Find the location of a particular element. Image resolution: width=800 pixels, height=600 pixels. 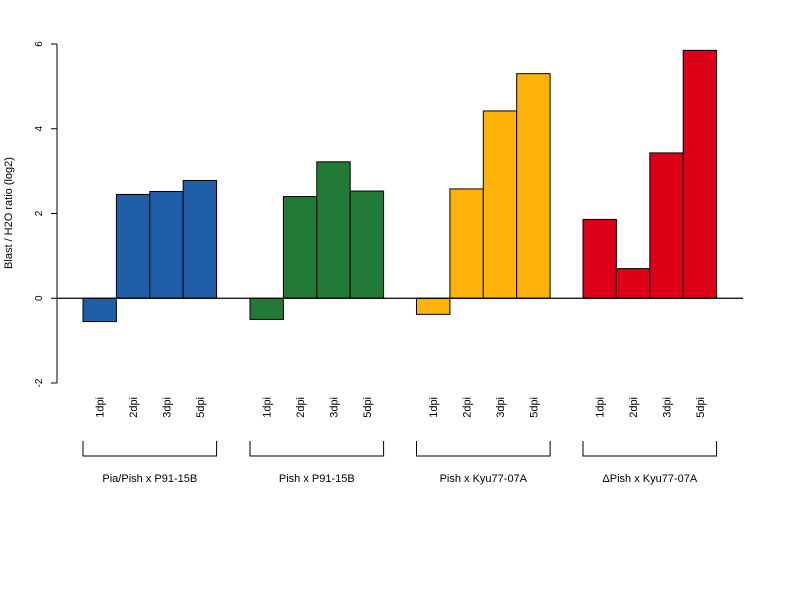

group-label: Pish x P91-15B is located at coordinates (317, 479).